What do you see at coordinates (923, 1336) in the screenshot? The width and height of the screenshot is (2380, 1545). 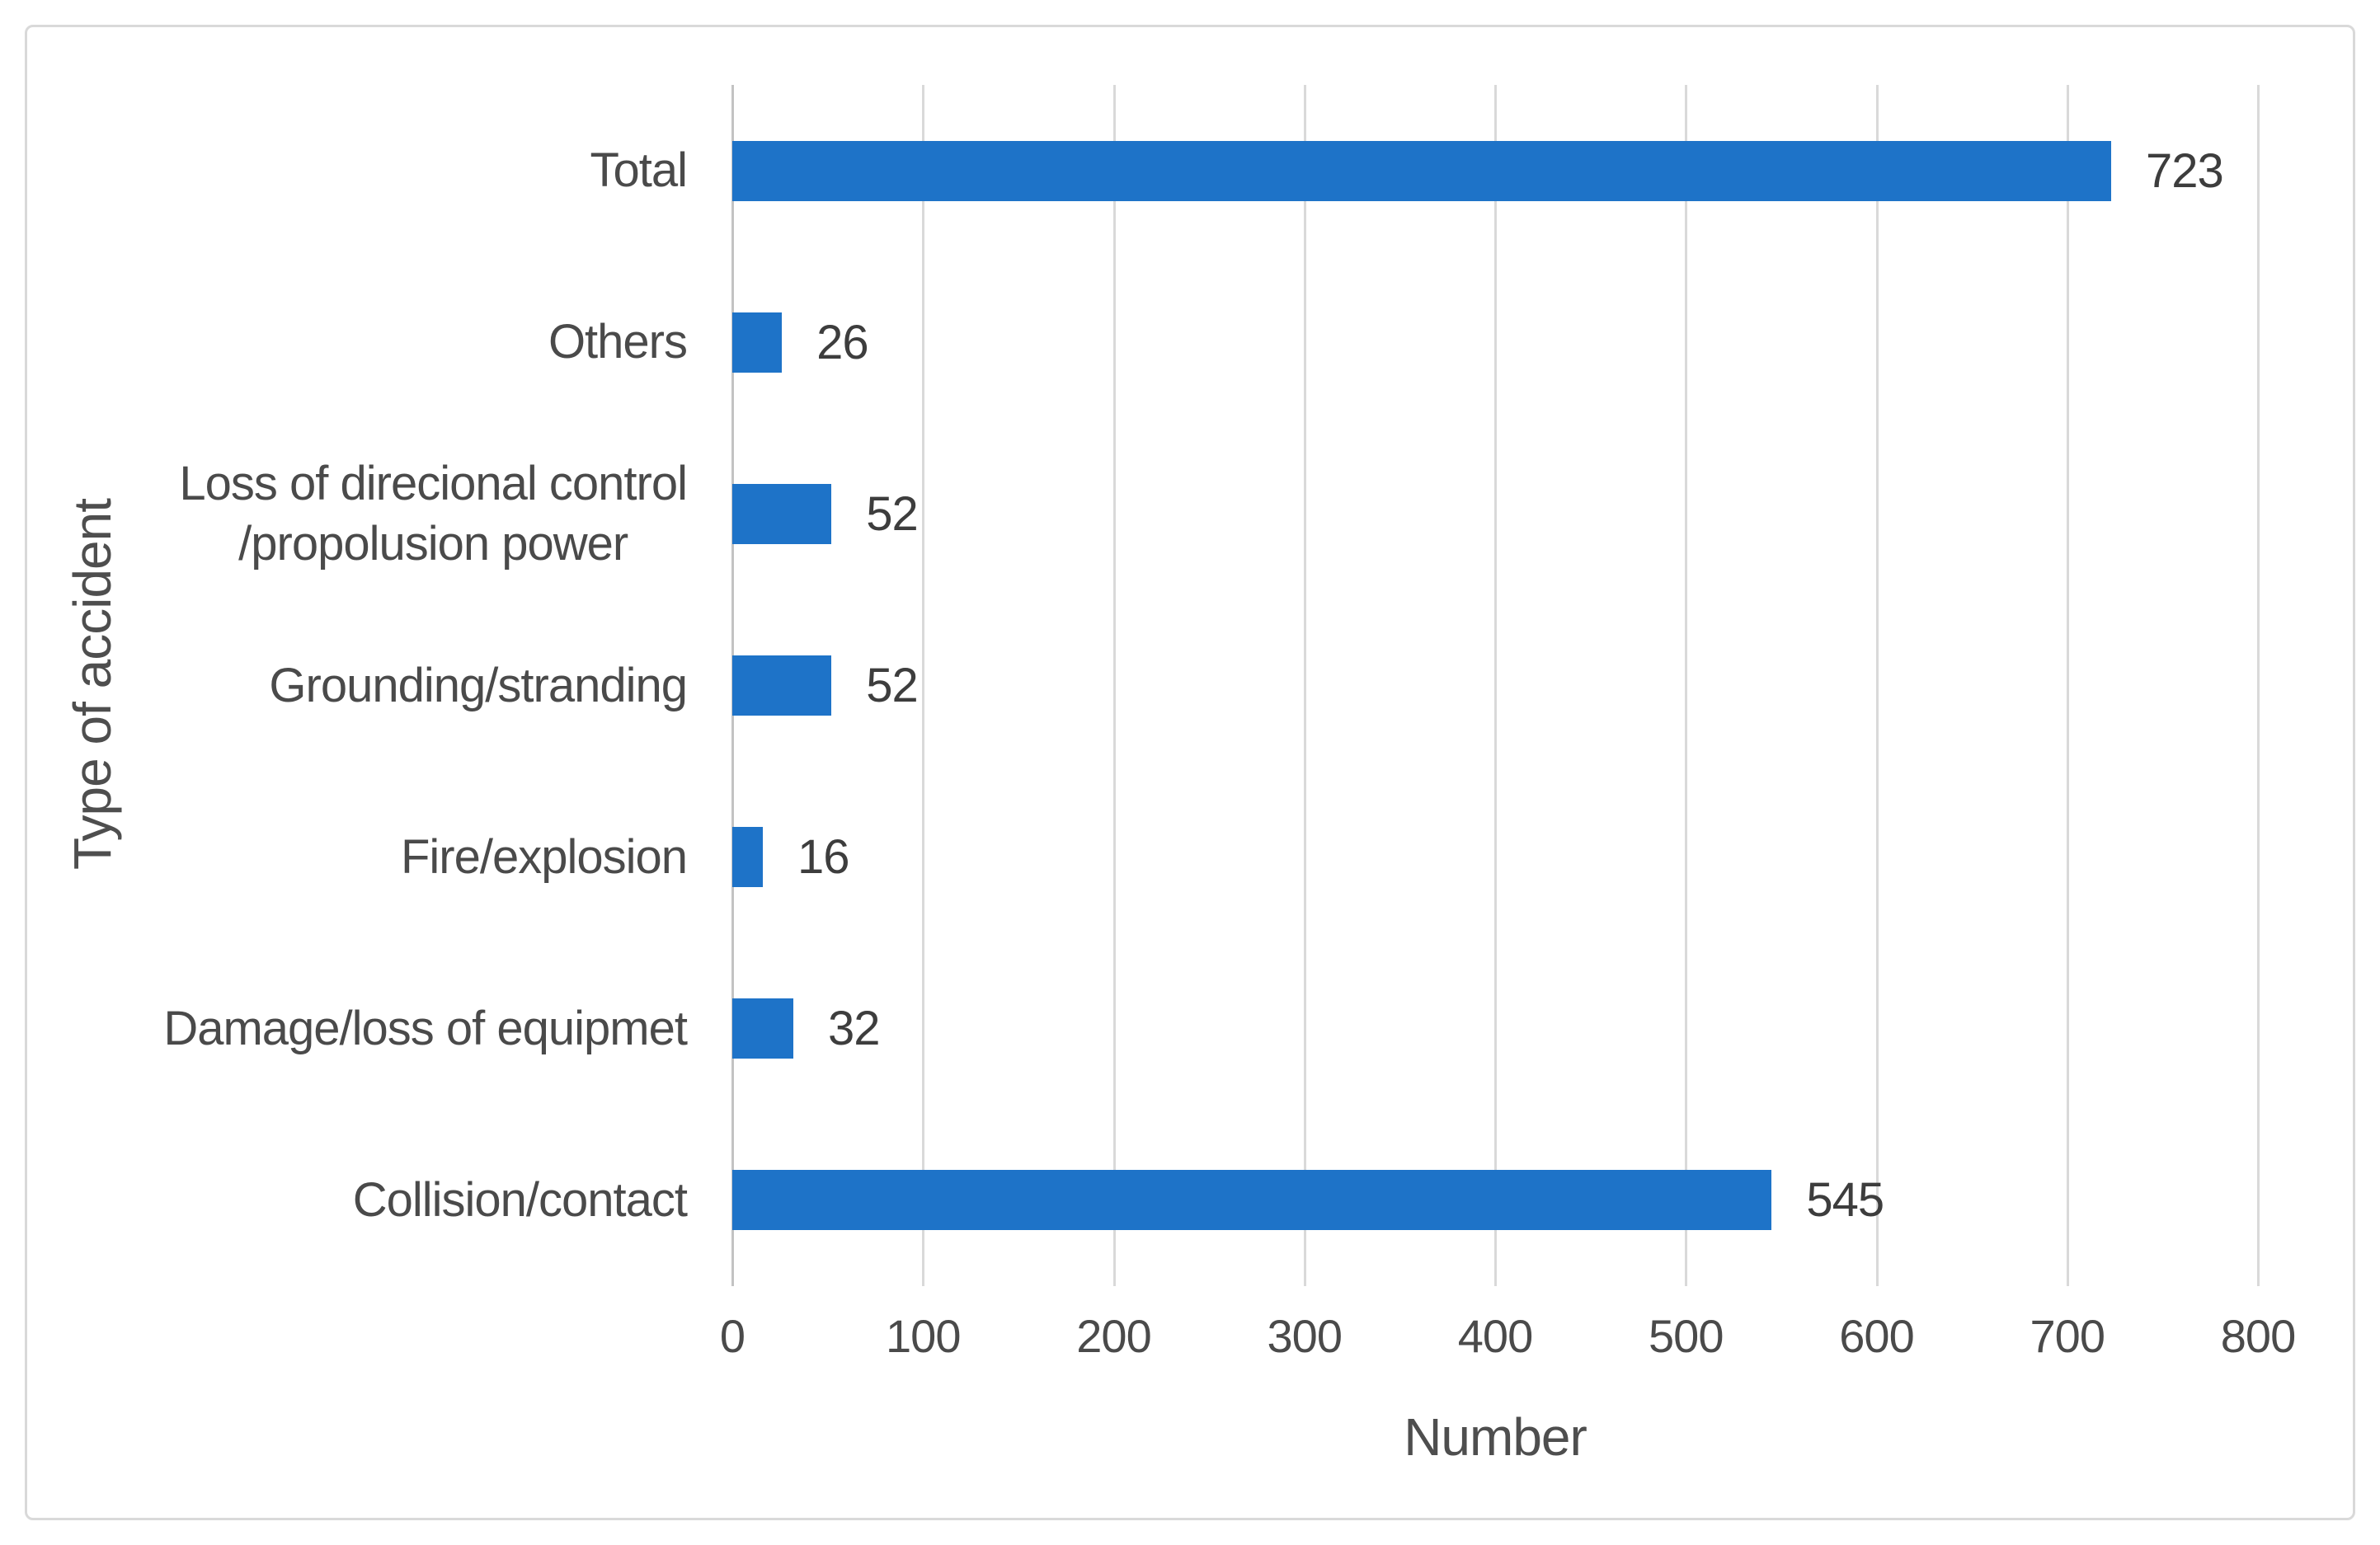 I see `x-tick-label: 100` at bounding box center [923, 1336].